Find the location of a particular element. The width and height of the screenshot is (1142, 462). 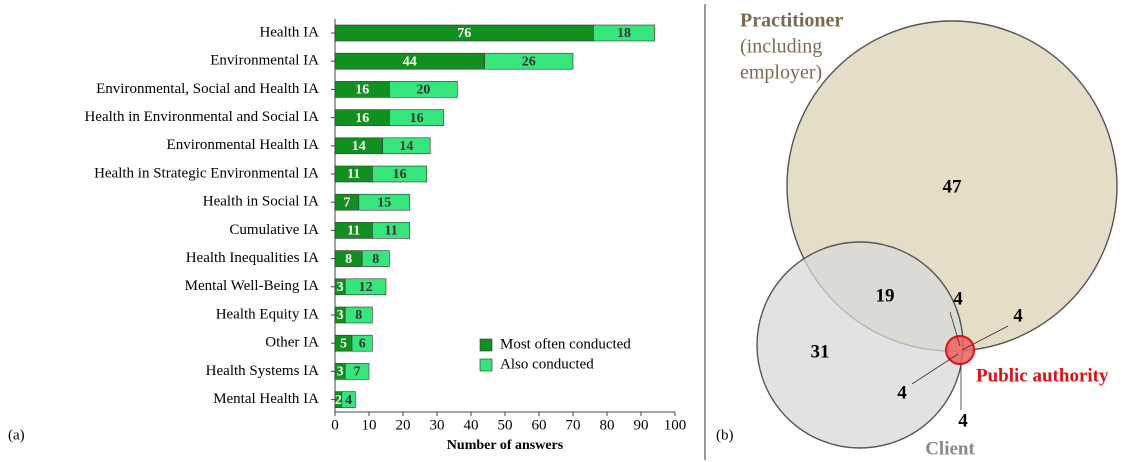

x-tick-label: 20 is located at coordinates (403, 425).